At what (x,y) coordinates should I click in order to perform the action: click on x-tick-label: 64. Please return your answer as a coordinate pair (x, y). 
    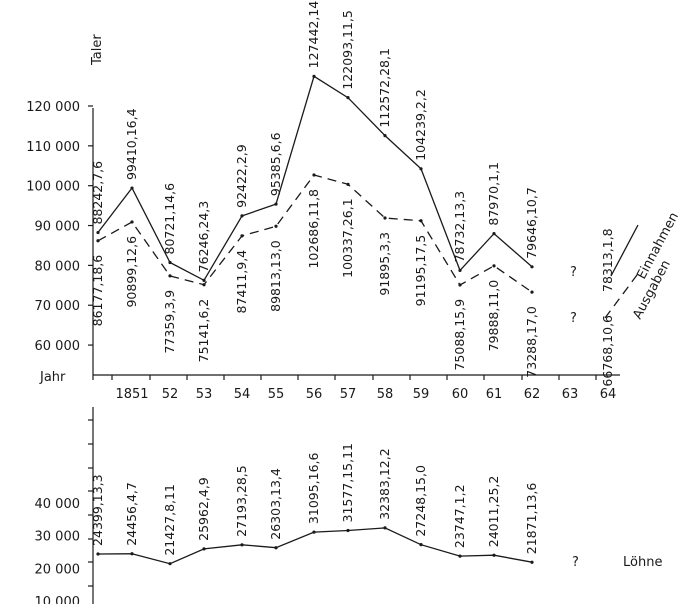
    Looking at the image, I should click on (608, 394).